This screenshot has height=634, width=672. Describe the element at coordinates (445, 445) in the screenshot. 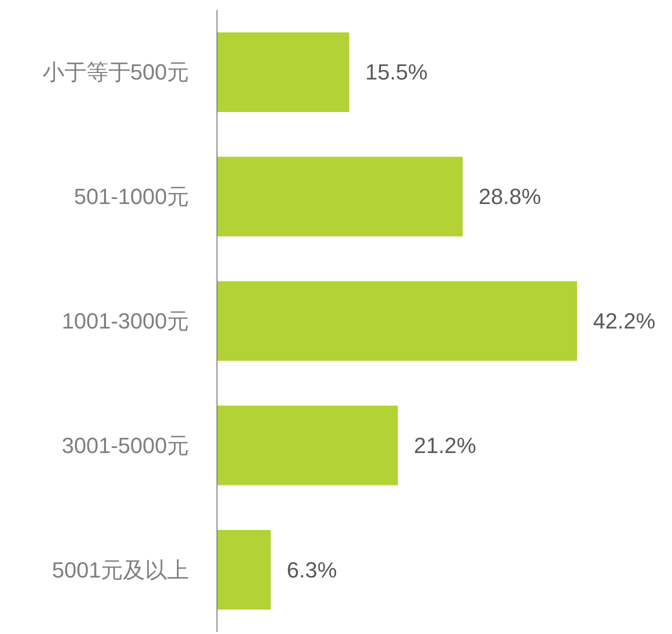

I see `data-label: 21.2%` at that location.